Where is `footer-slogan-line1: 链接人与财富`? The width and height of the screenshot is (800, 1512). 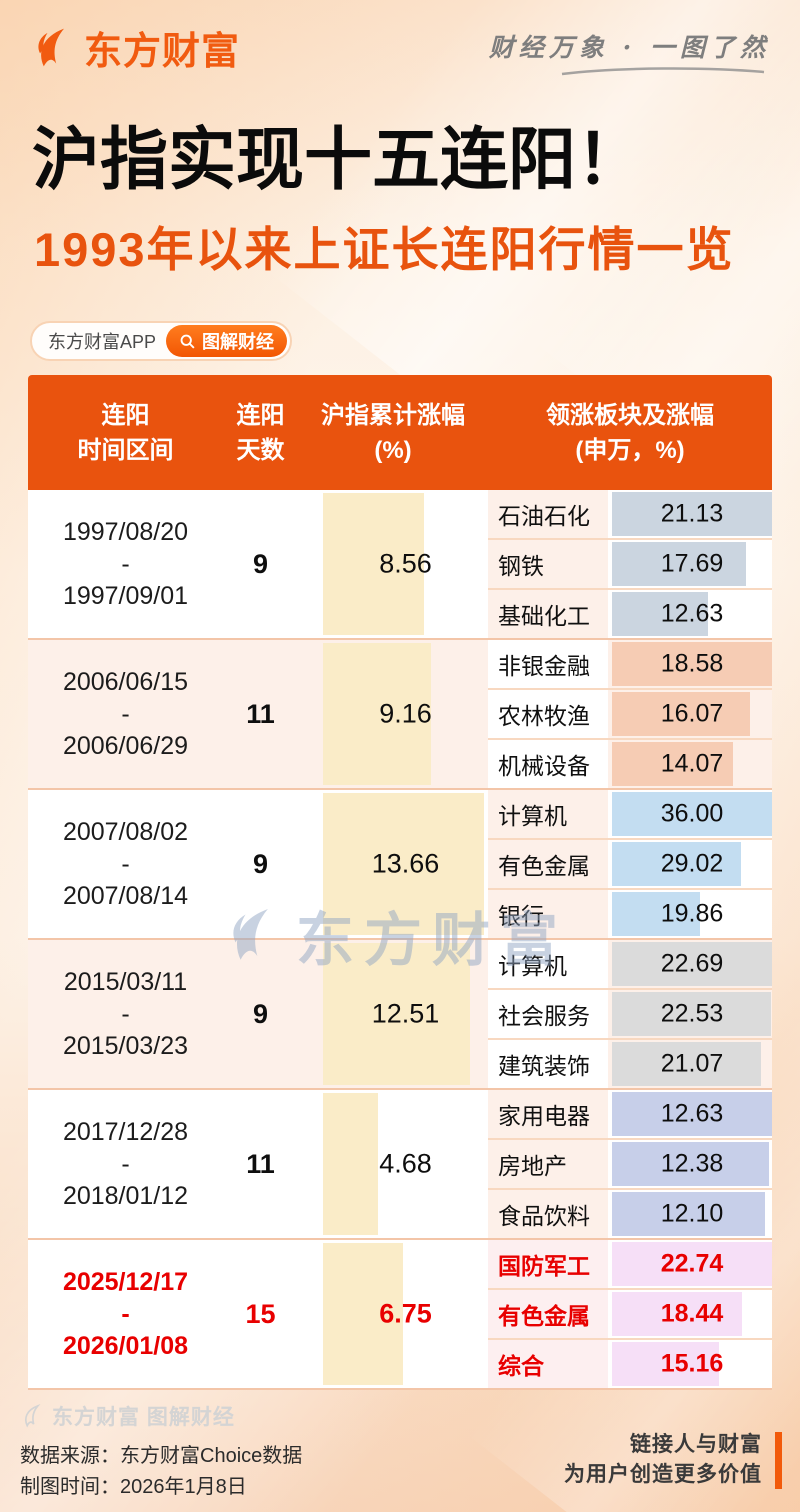 footer-slogan-line1: 链接人与财富 is located at coordinates (696, 1444).